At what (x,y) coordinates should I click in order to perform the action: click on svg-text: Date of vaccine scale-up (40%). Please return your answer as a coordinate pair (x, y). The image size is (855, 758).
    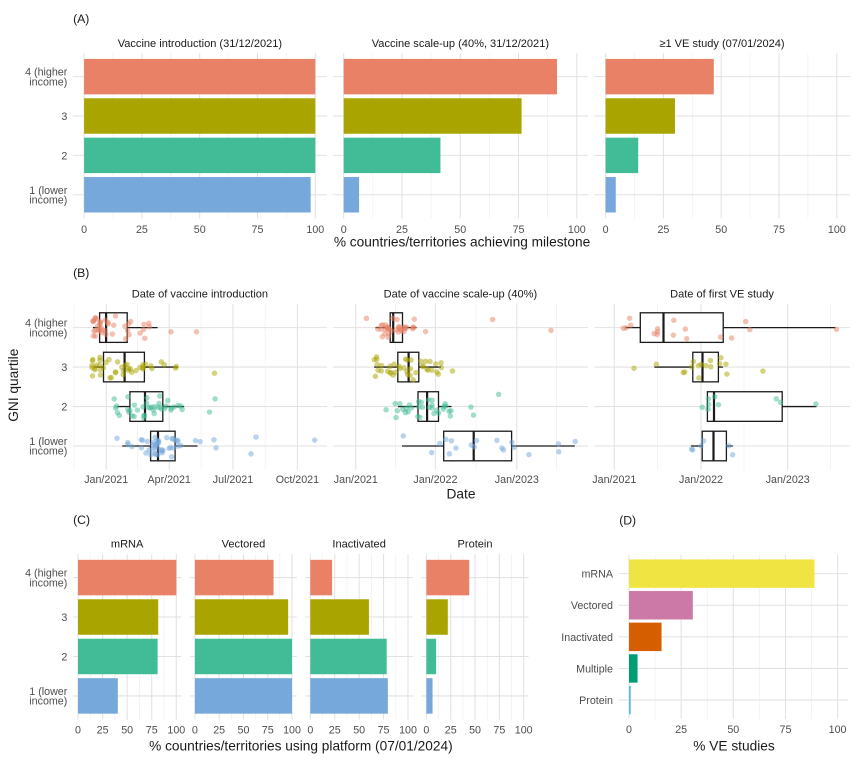
    Looking at the image, I should click on (461, 295).